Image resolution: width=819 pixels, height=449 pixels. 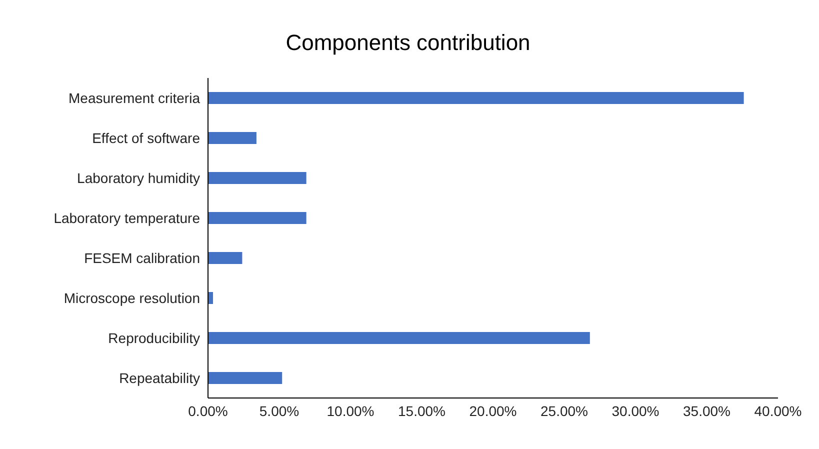 I want to click on y-tick-label: Measurement criteria, so click(x=134, y=98).